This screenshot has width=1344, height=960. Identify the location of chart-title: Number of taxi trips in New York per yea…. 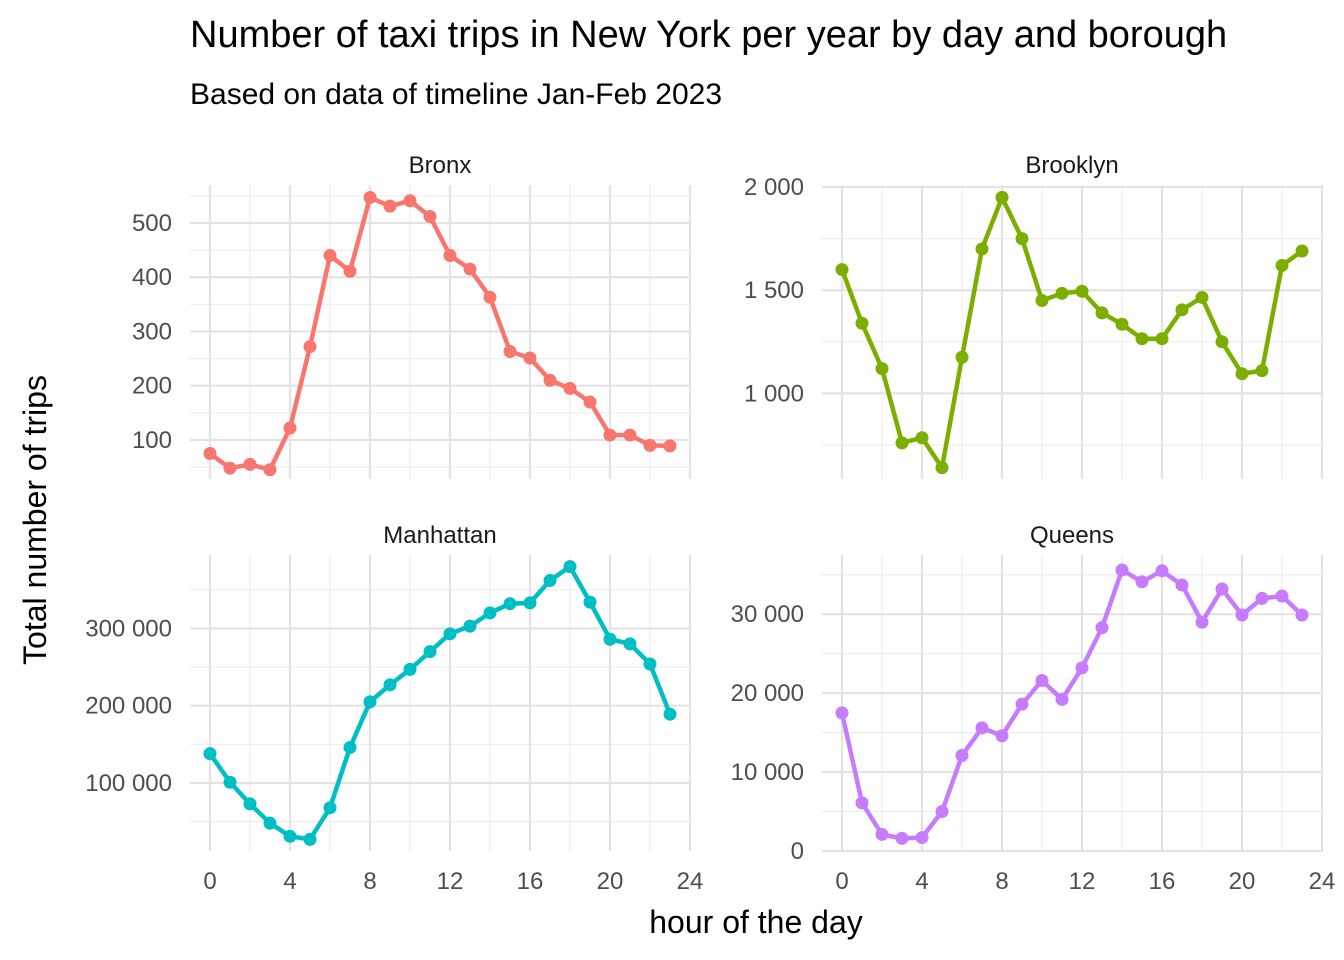
(709, 35).